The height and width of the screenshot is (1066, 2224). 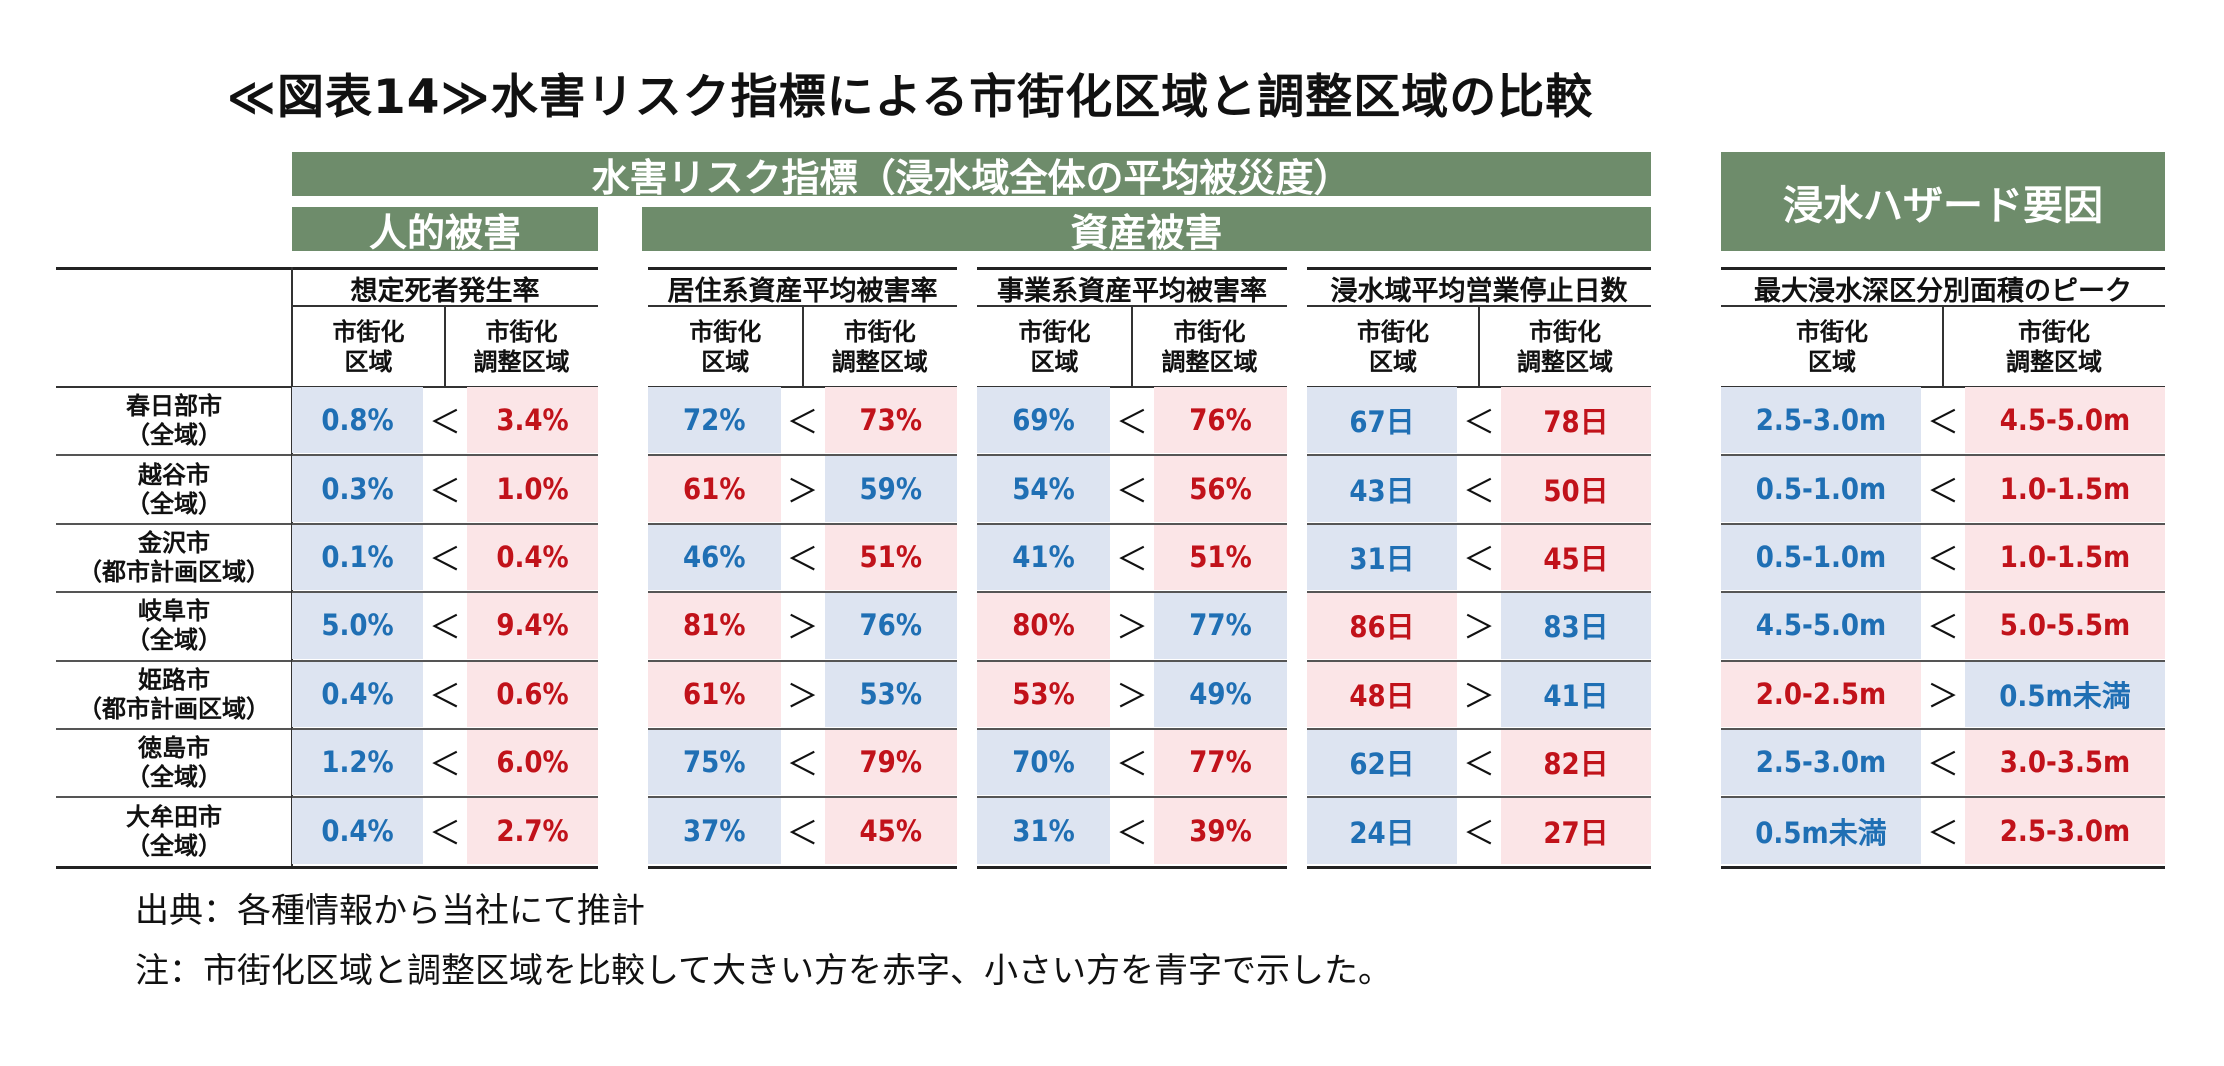 I want to click on value-urbanization-control-area: 45%, so click(x=890, y=830).